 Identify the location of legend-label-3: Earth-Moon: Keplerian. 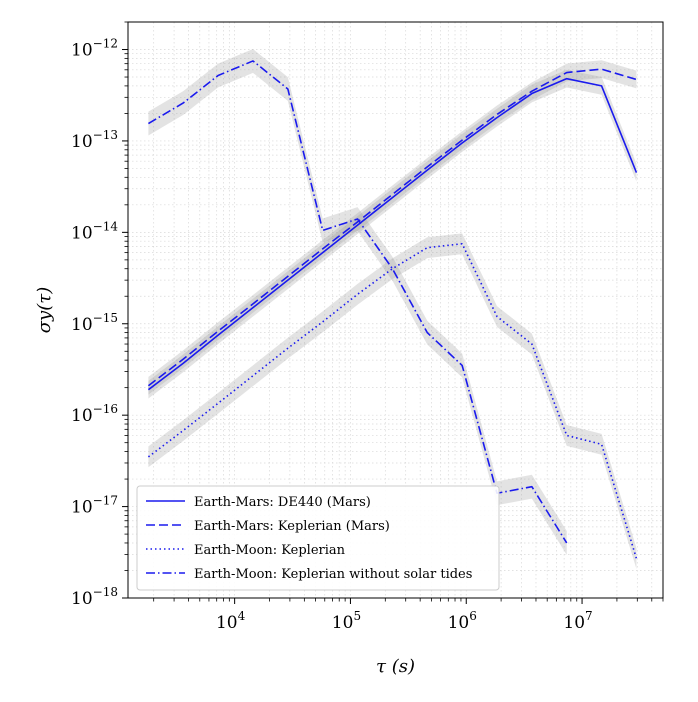
(270, 550).